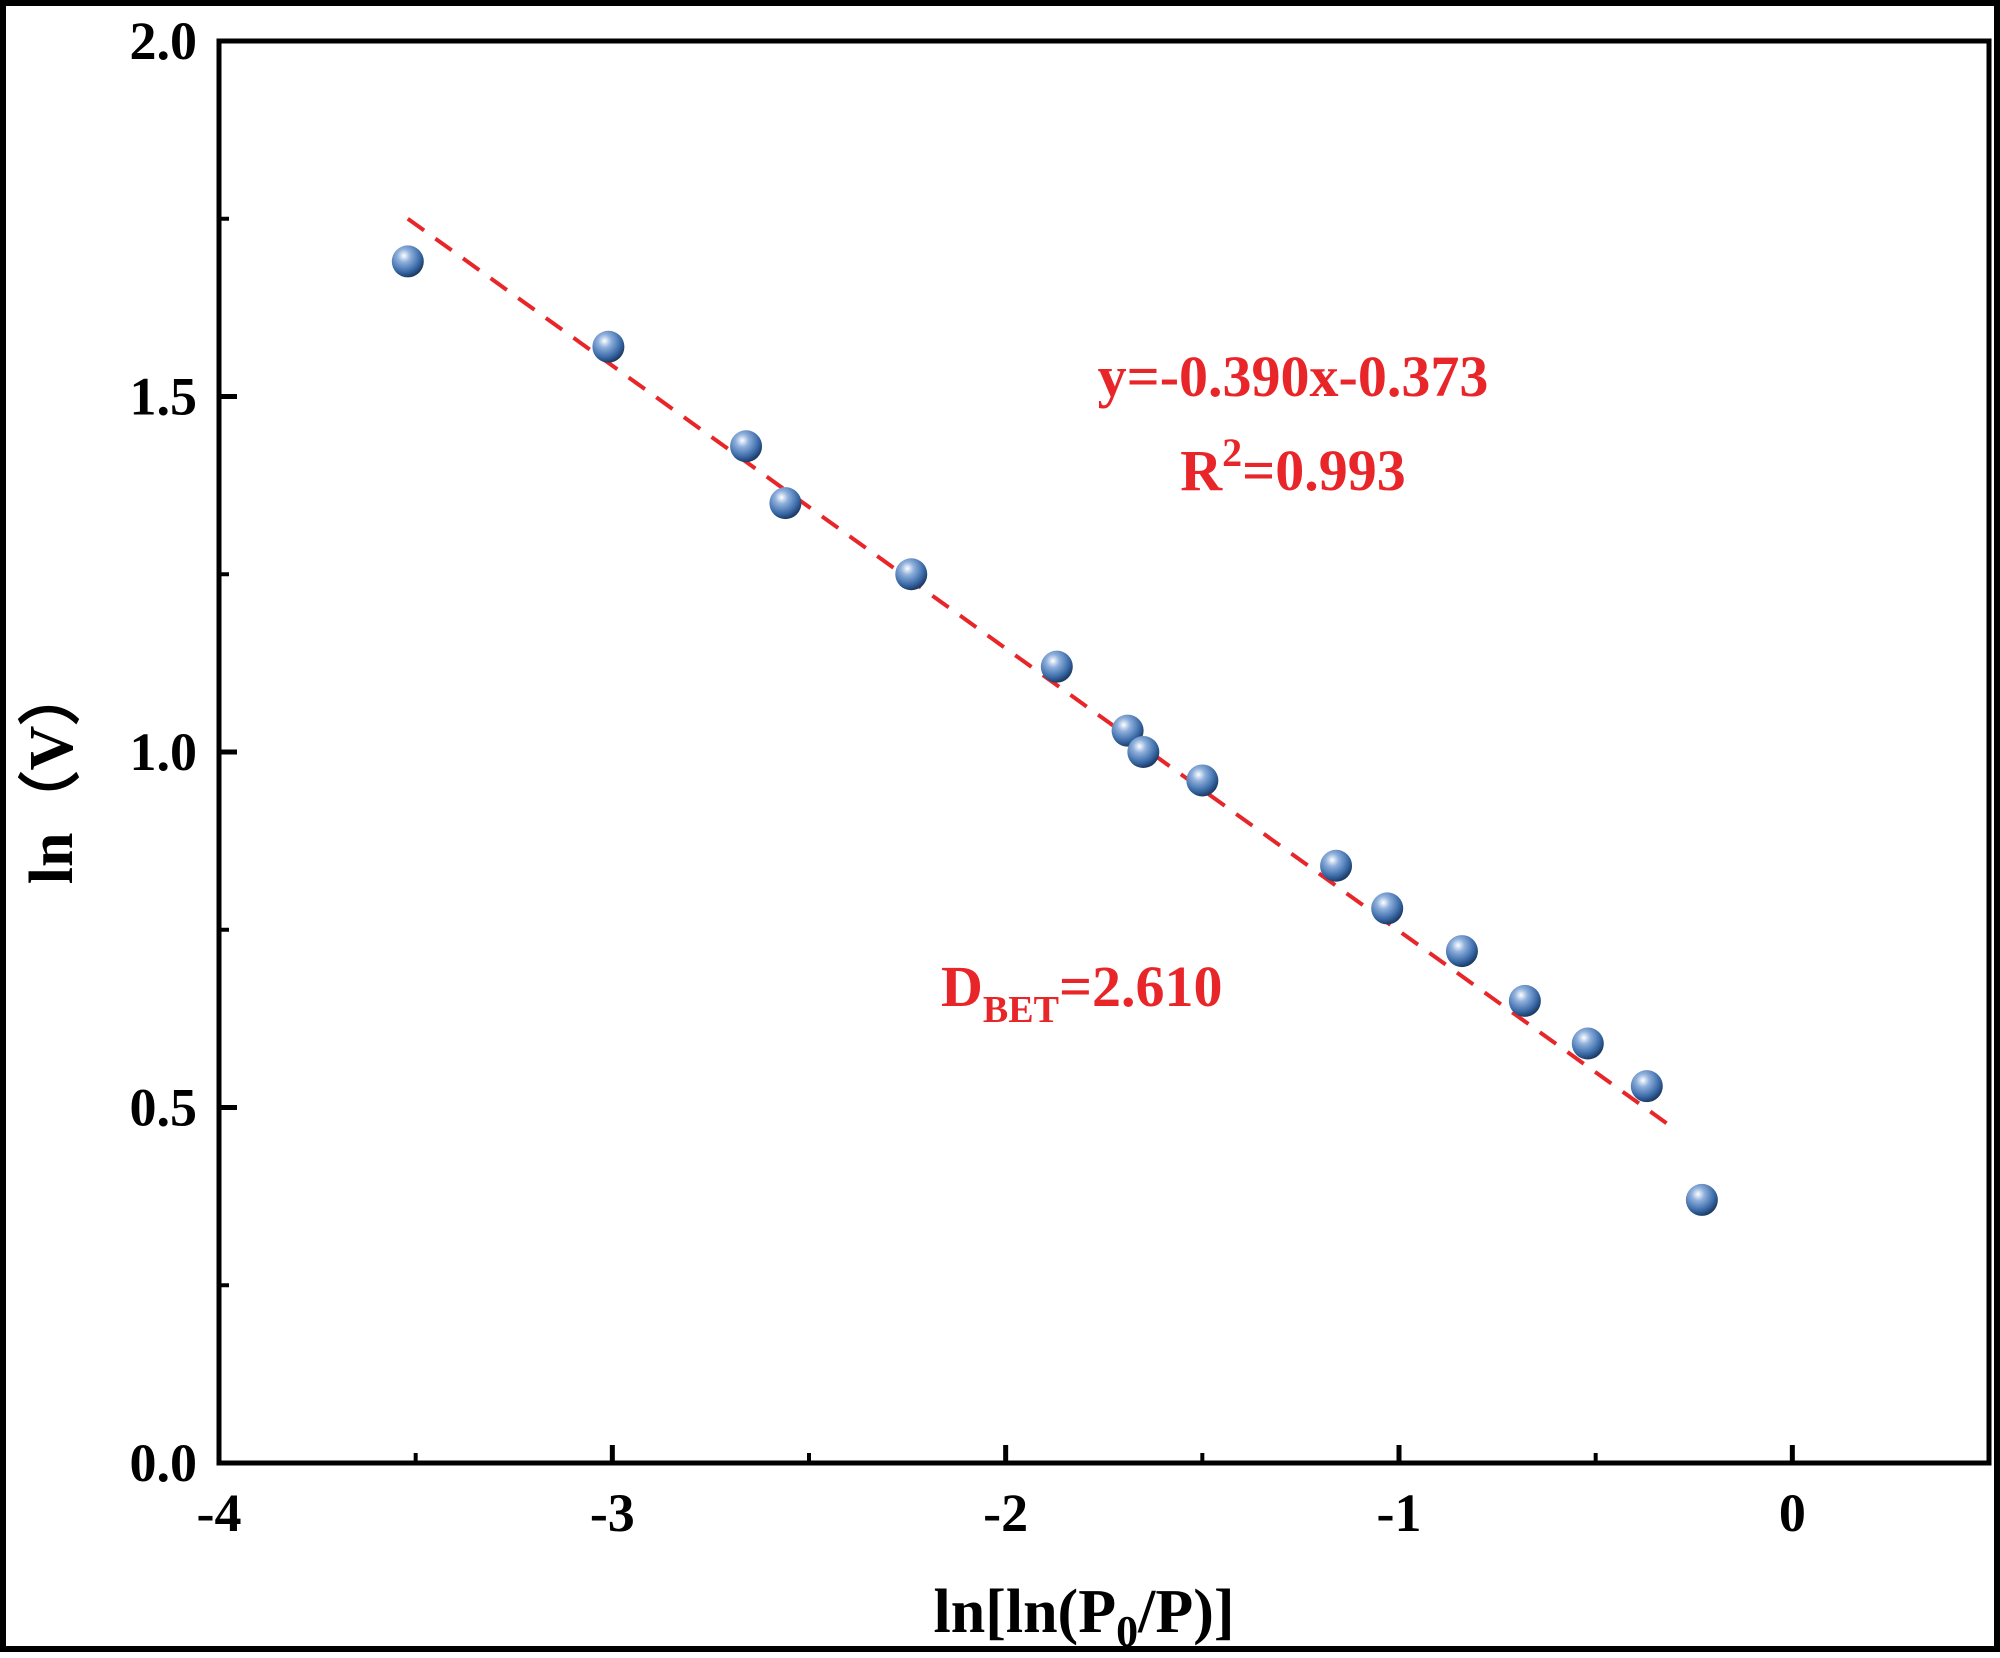 This screenshot has width=2000, height=1658. Describe the element at coordinates (164, 752) in the screenshot. I see `y-tick-label: 1.0` at that location.